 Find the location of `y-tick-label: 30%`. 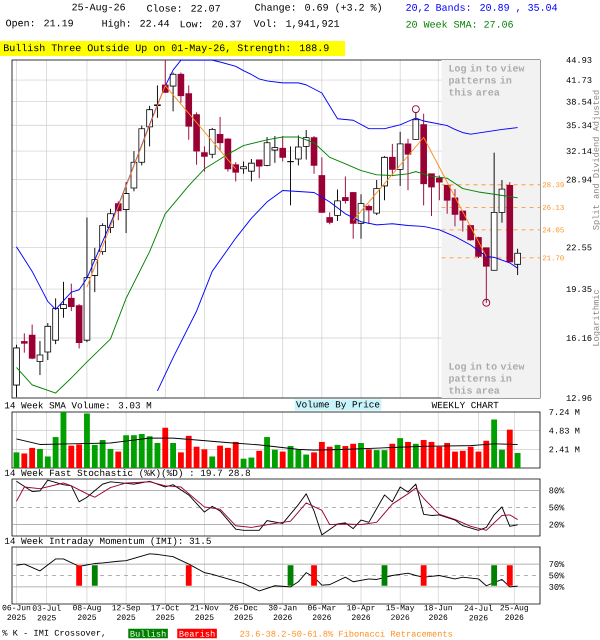

y-tick-label: 30% is located at coordinates (556, 587).